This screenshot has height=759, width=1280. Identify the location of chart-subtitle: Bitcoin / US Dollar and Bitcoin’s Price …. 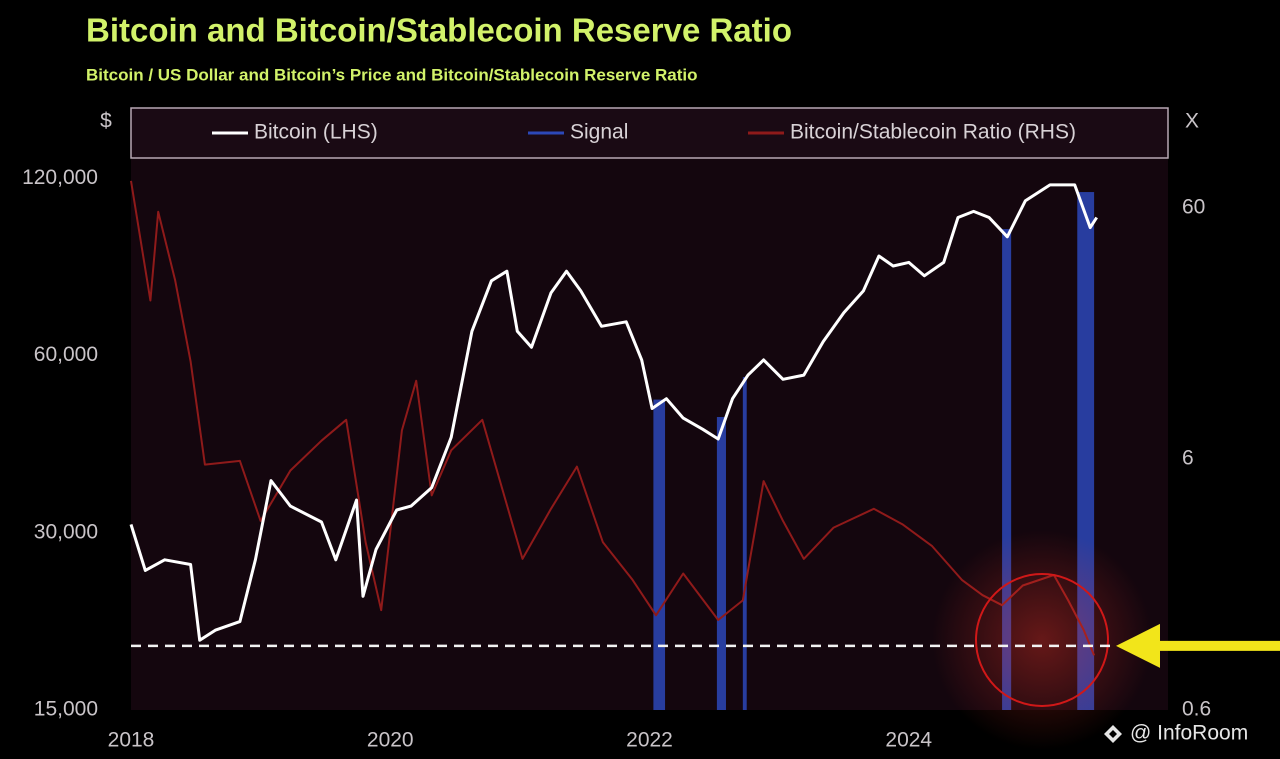
(392, 74).